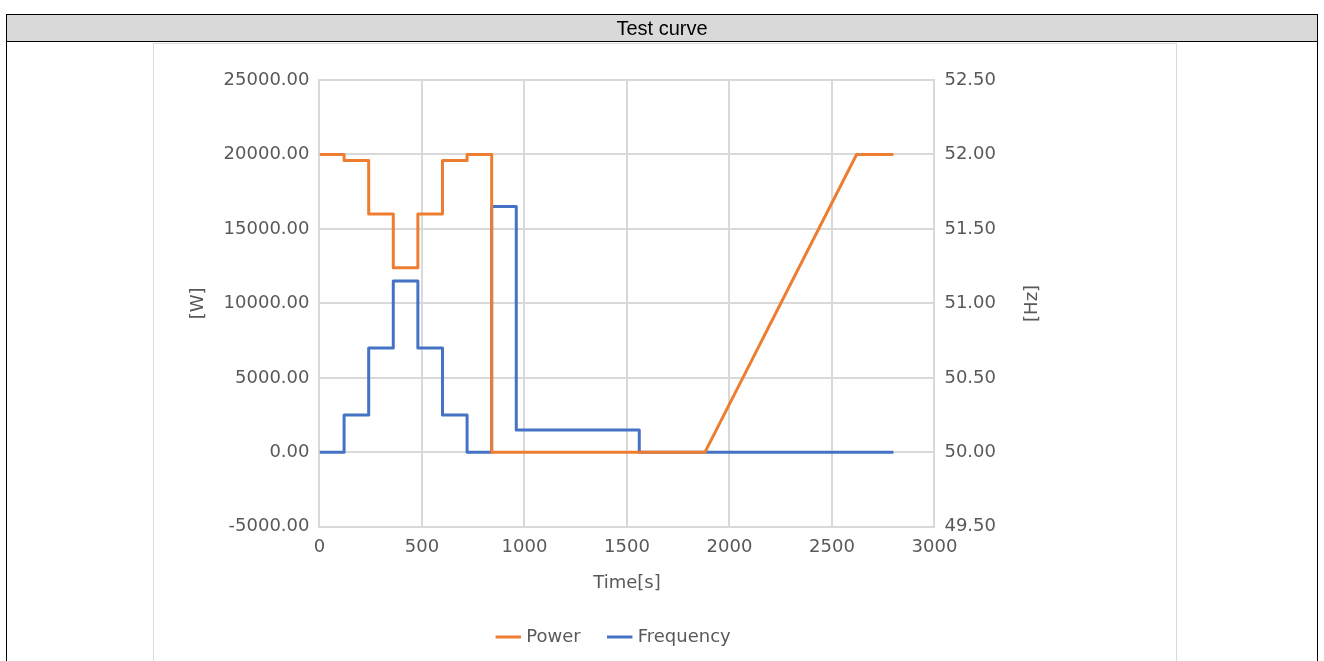 The height and width of the screenshot is (661, 1324). Describe the element at coordinates (970, 302) in the screenshot. I see `y2-tick-label: 51.00` at that location.